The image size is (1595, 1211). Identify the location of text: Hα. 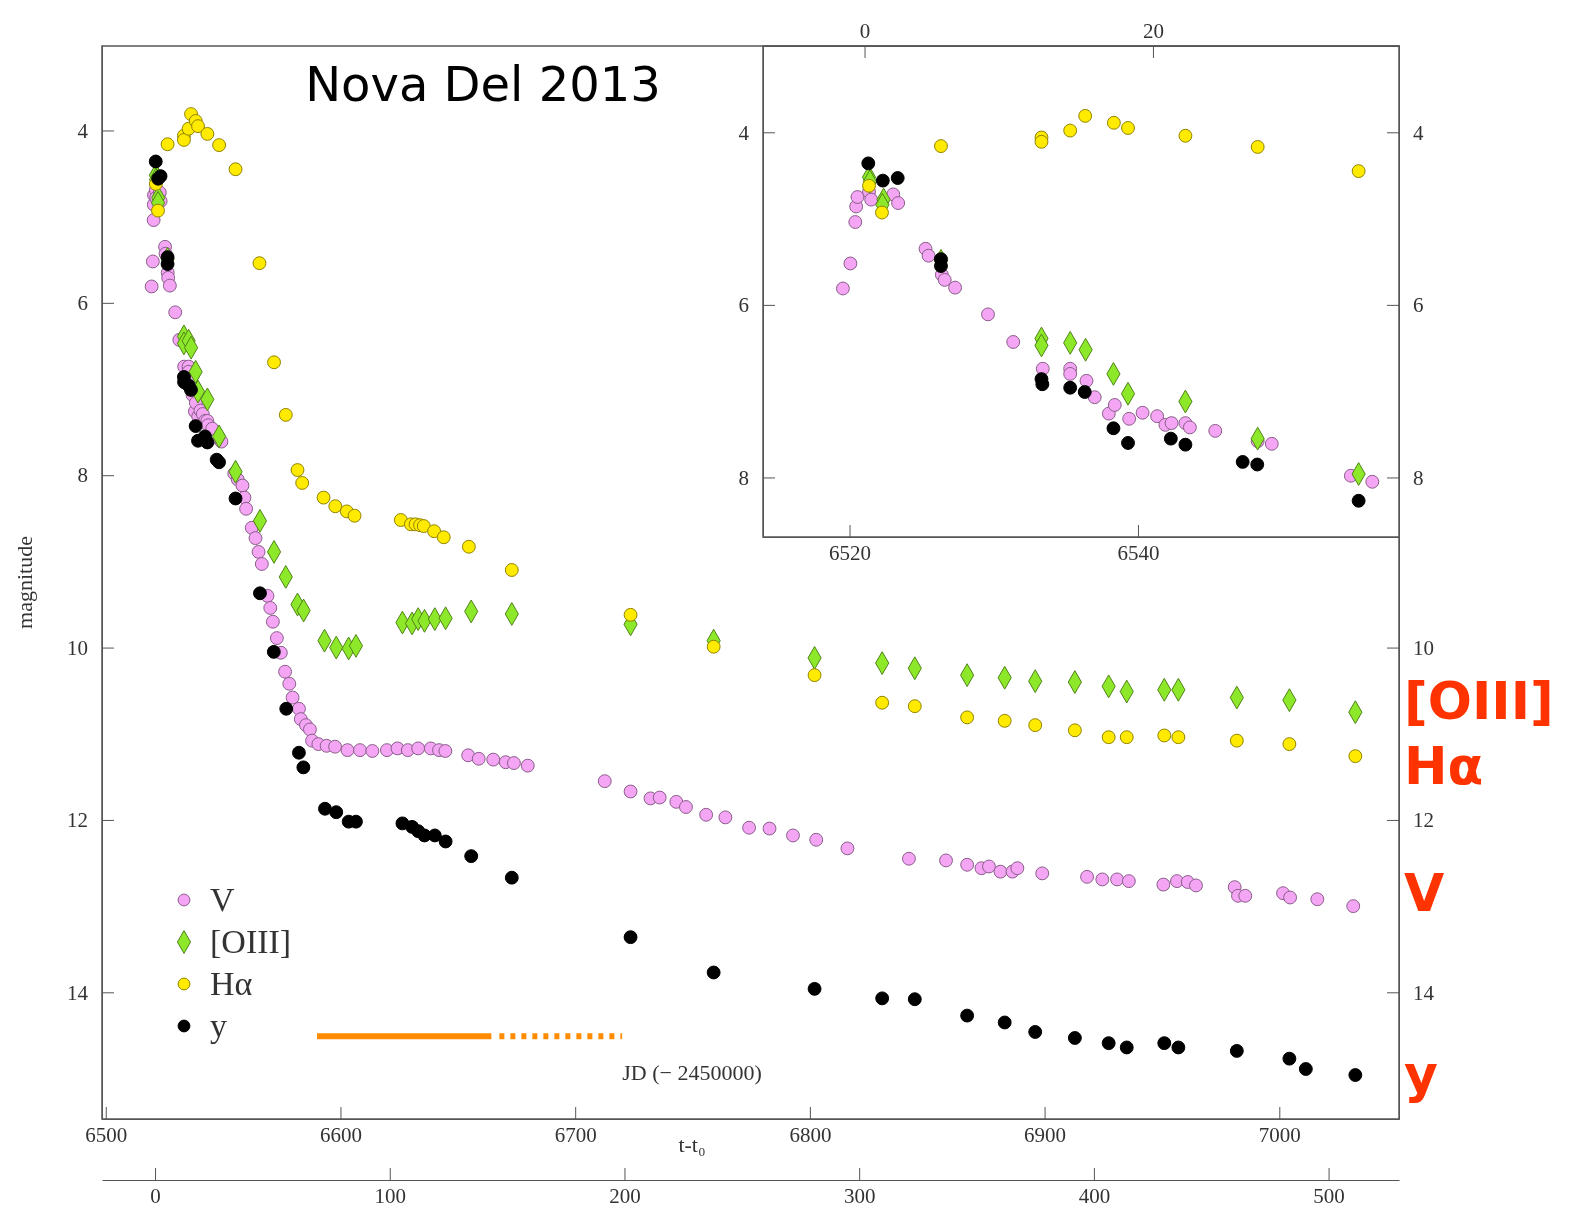
(1444, 765).